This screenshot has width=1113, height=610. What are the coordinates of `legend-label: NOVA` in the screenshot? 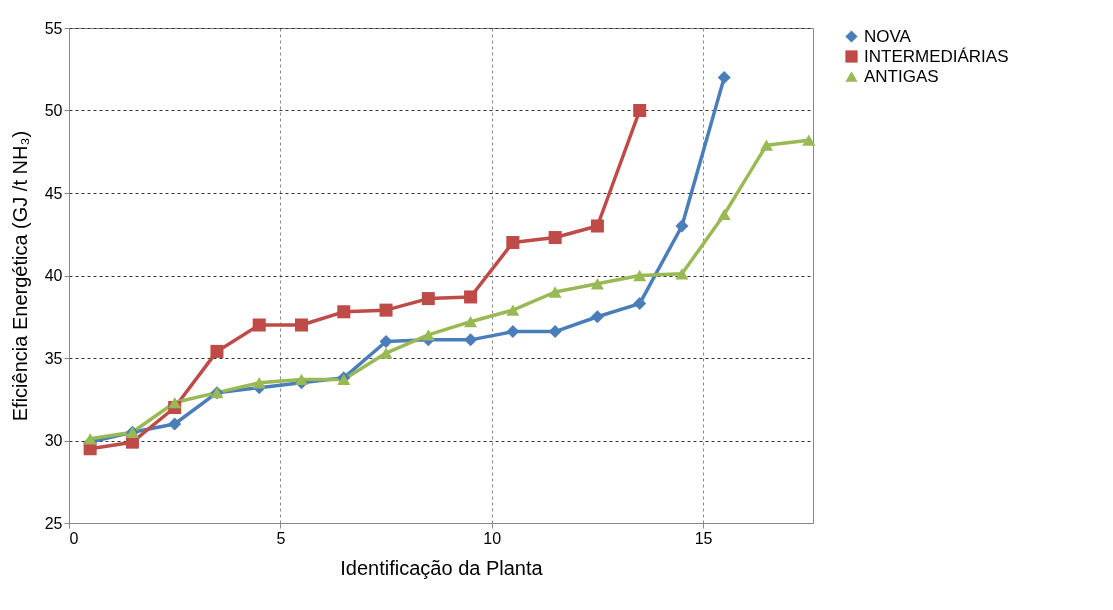 It's located at (888, 36).